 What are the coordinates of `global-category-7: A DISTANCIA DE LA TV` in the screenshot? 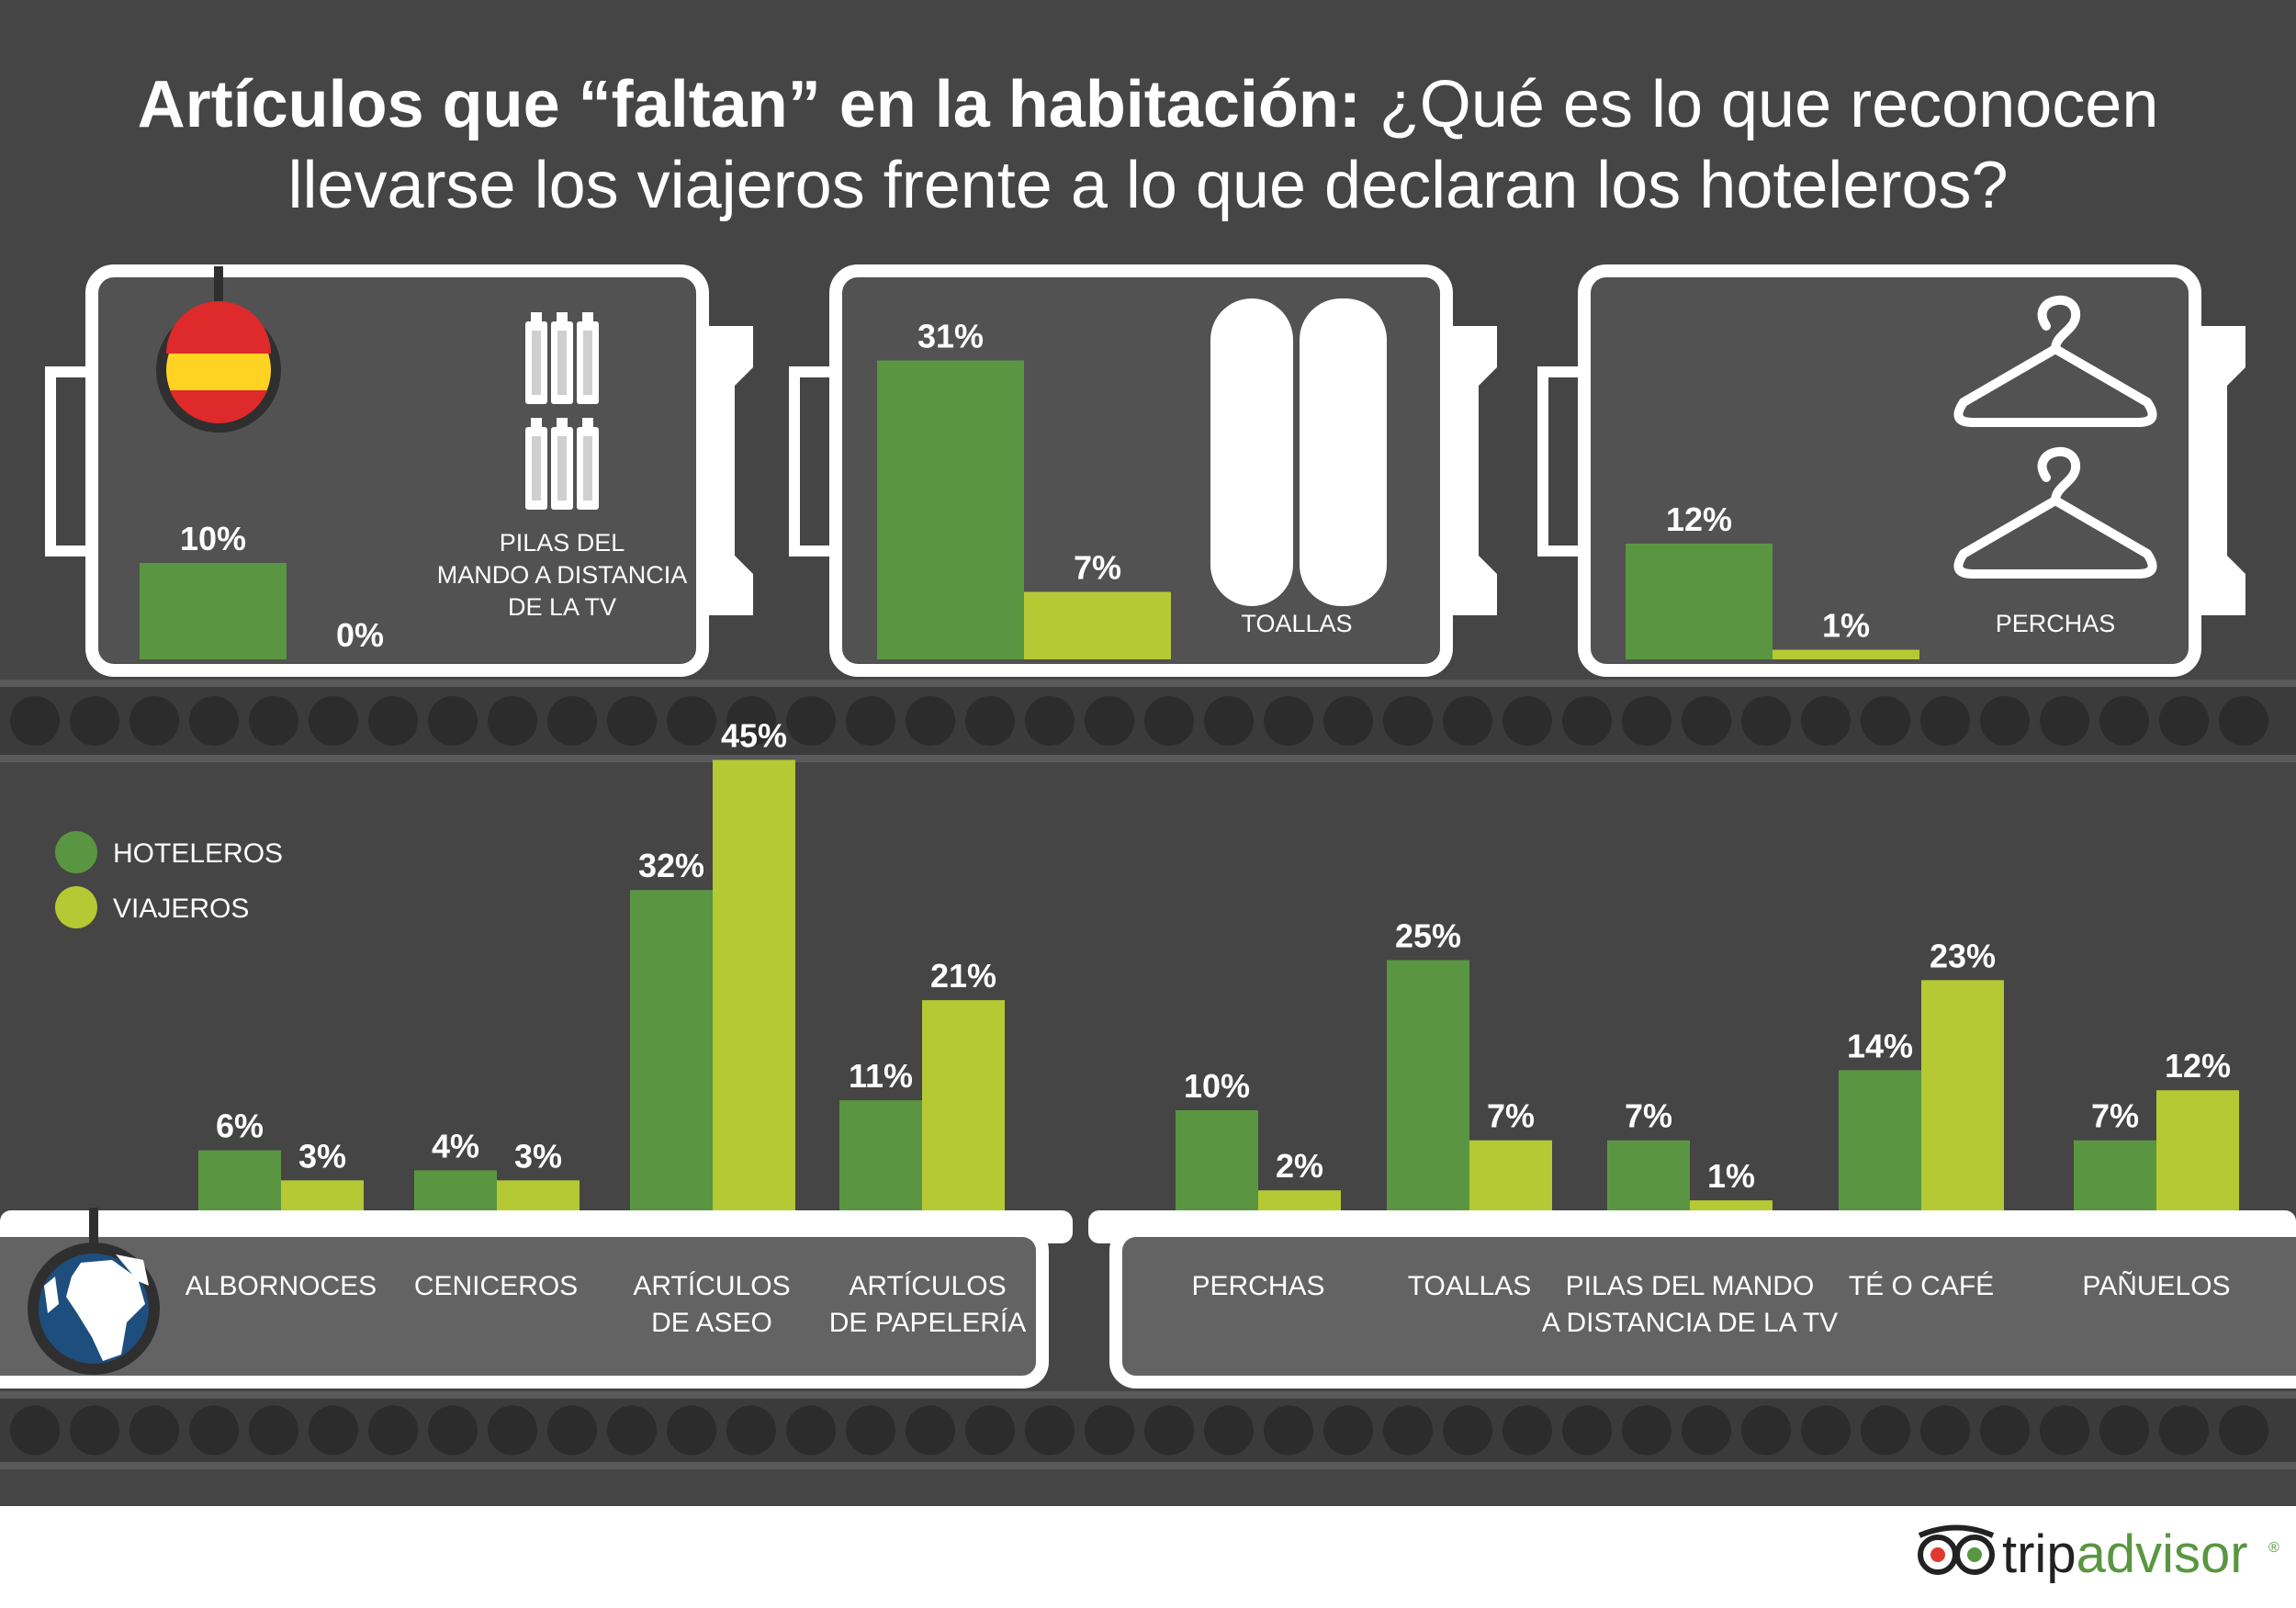 It's located at (1690, 1323).